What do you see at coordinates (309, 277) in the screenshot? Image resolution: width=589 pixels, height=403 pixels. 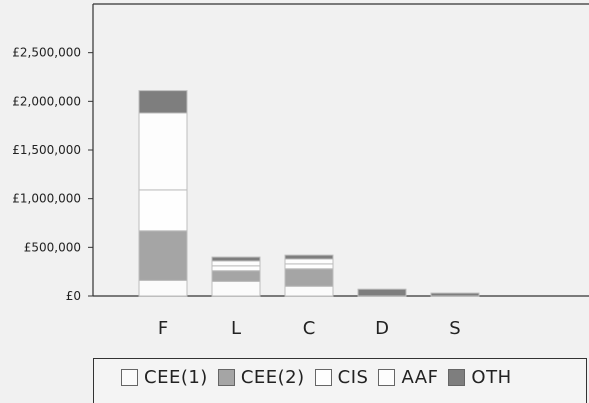 I see `bar-segment-c-cee2` at bounding box center [309, 277].